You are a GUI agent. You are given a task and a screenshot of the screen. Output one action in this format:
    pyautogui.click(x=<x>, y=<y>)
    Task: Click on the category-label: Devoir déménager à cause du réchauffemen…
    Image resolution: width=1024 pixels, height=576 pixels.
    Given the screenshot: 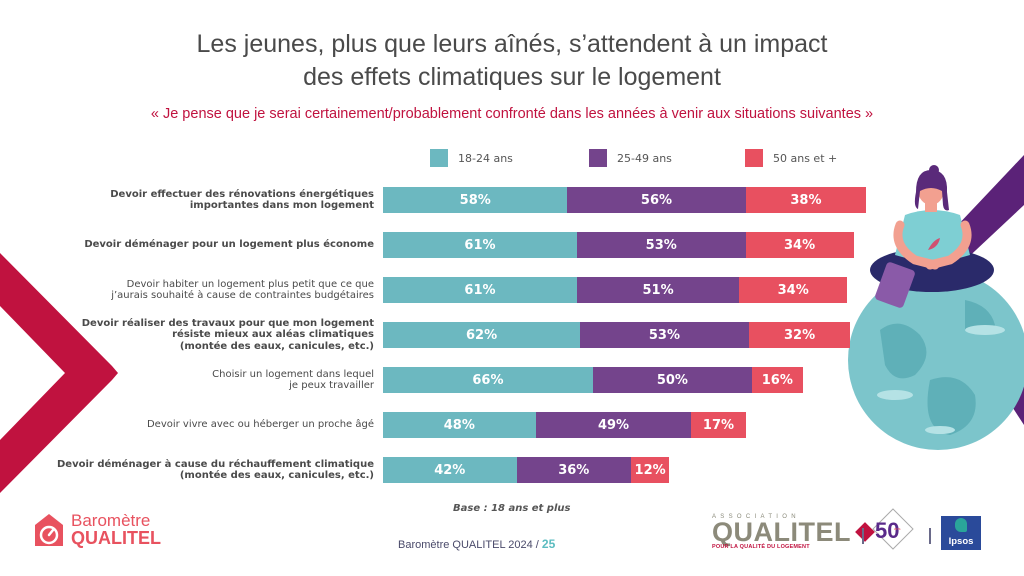 What is the action you would take?
    pyautogui.click(x=215, y=470)
    